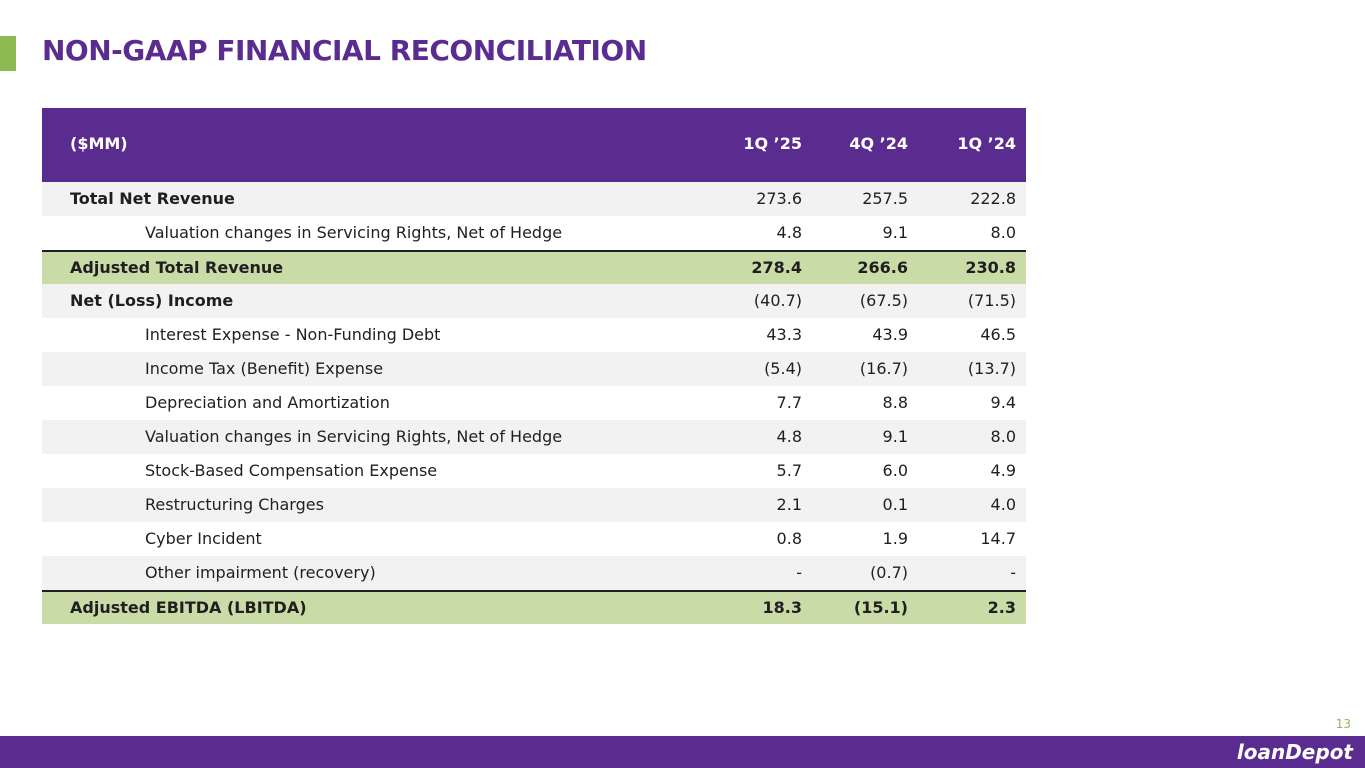 The height and width of the screenshot is (768, 1365). I want to click on table-row: Cyber Incident 0.8 1.9 14.7, so click(534, 539).